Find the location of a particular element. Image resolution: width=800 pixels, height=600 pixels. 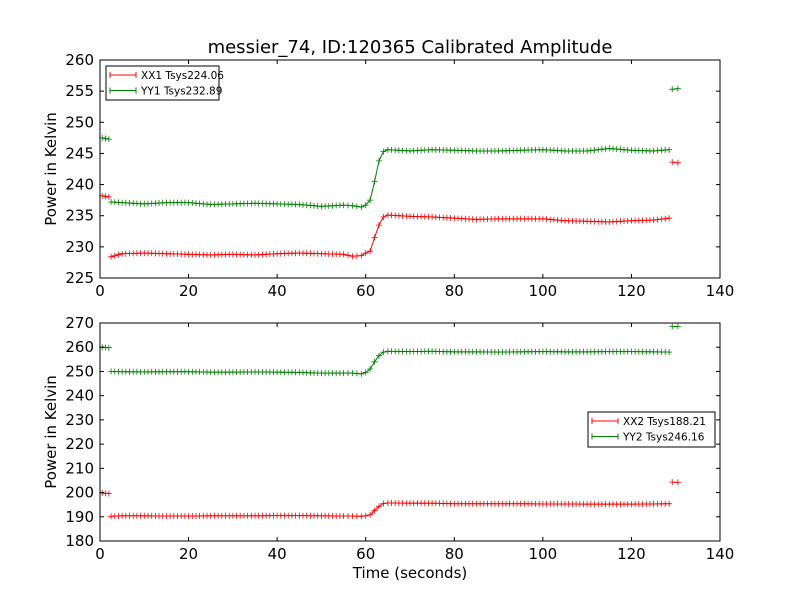

legend-entry: XX2 Tsys188.21 is located at coordinates (648, 422).